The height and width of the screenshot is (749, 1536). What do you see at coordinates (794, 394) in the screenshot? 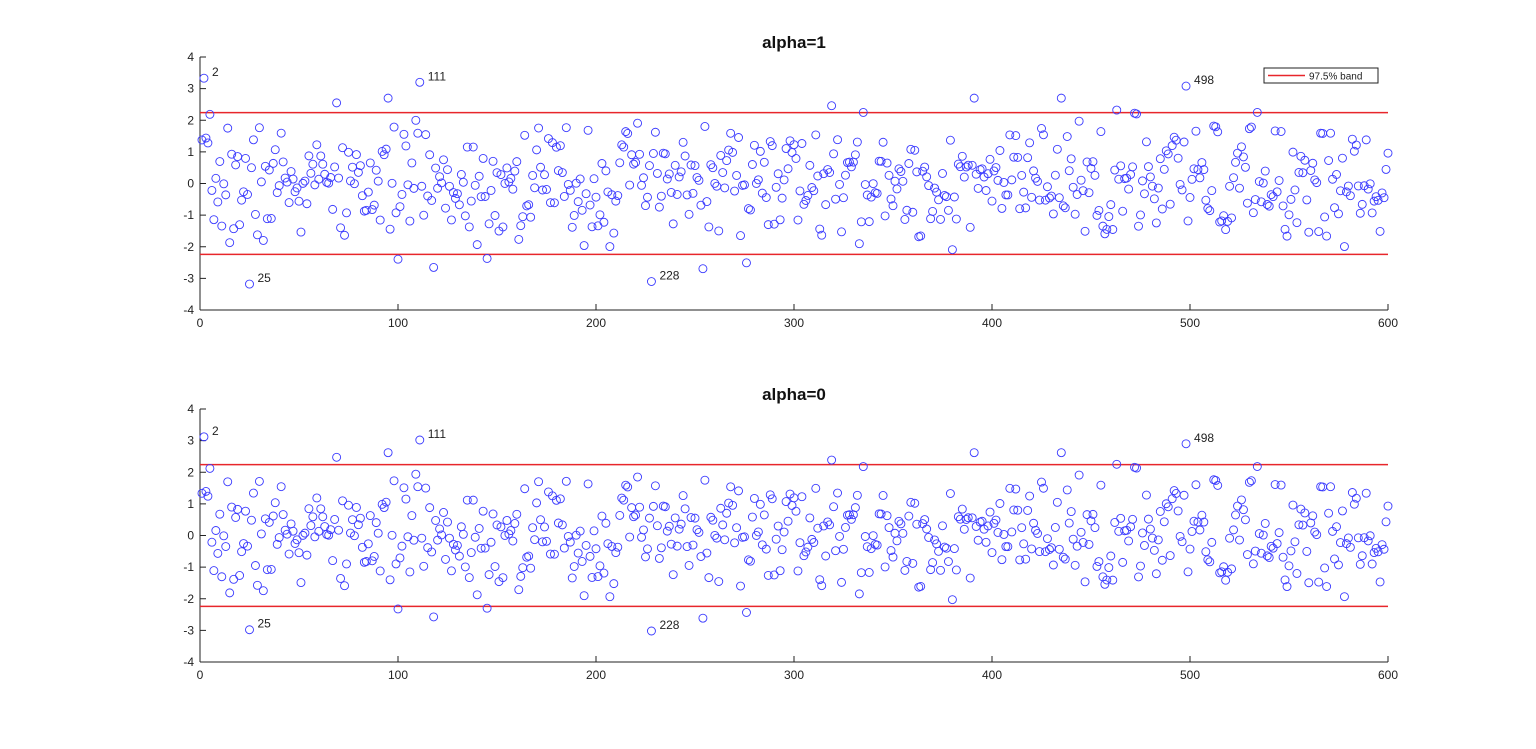
I see `plot-title: alpha=0` at bounding box center [794, 394].